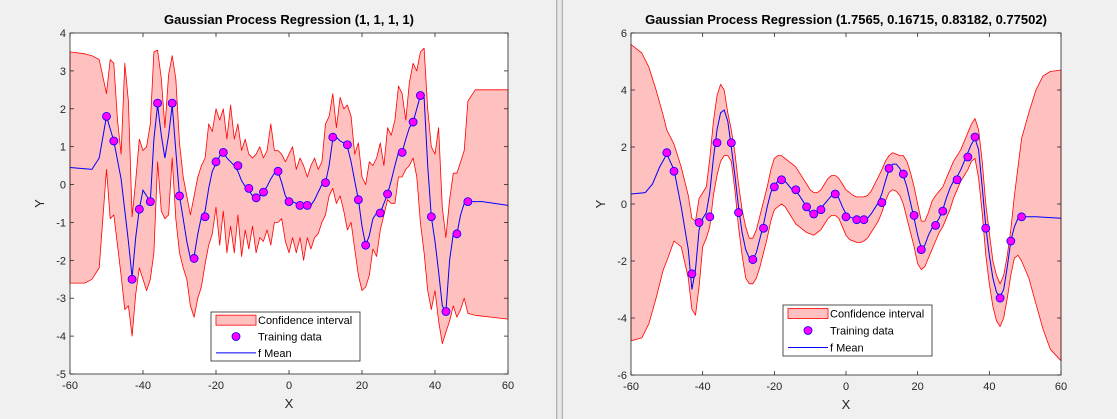 The image size is (1117, 419). I want to click on y-tick-label: 6, so click(624, 34).